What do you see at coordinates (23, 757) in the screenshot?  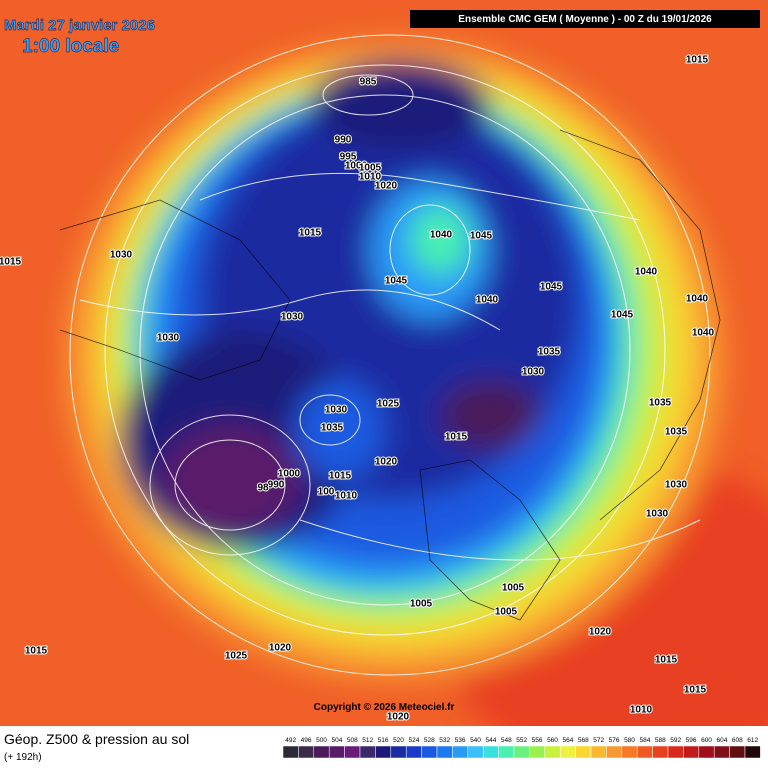 I see `footer-subtitle: (+ 192h)` at bounding box center [23, 757].